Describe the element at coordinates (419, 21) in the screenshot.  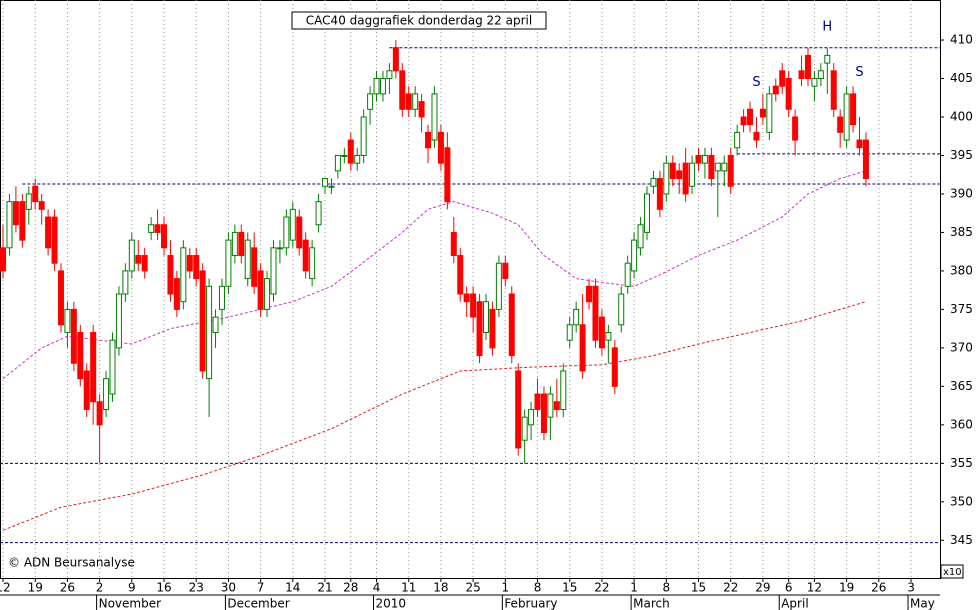
I see `chart-title: CAC40 daggrafiek donderdag 22 april` at that location.